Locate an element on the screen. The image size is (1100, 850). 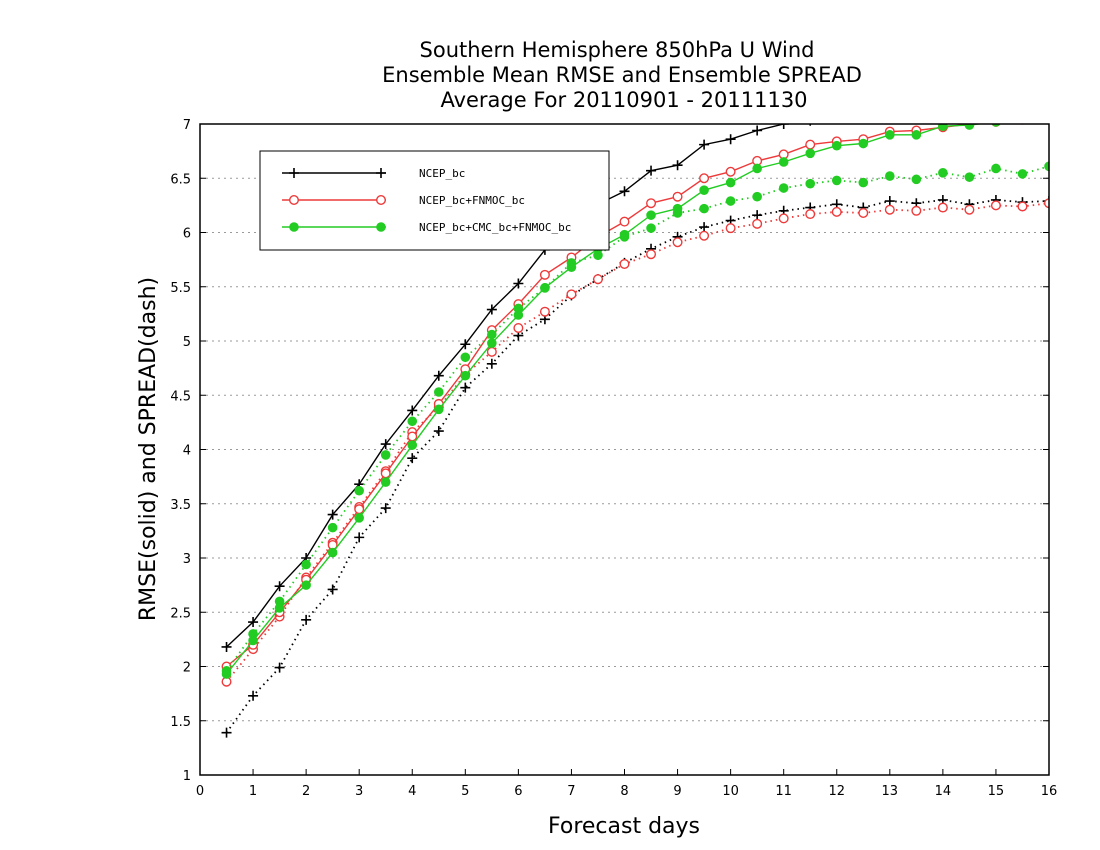
legend-marker is located at coordinates (294, 173).